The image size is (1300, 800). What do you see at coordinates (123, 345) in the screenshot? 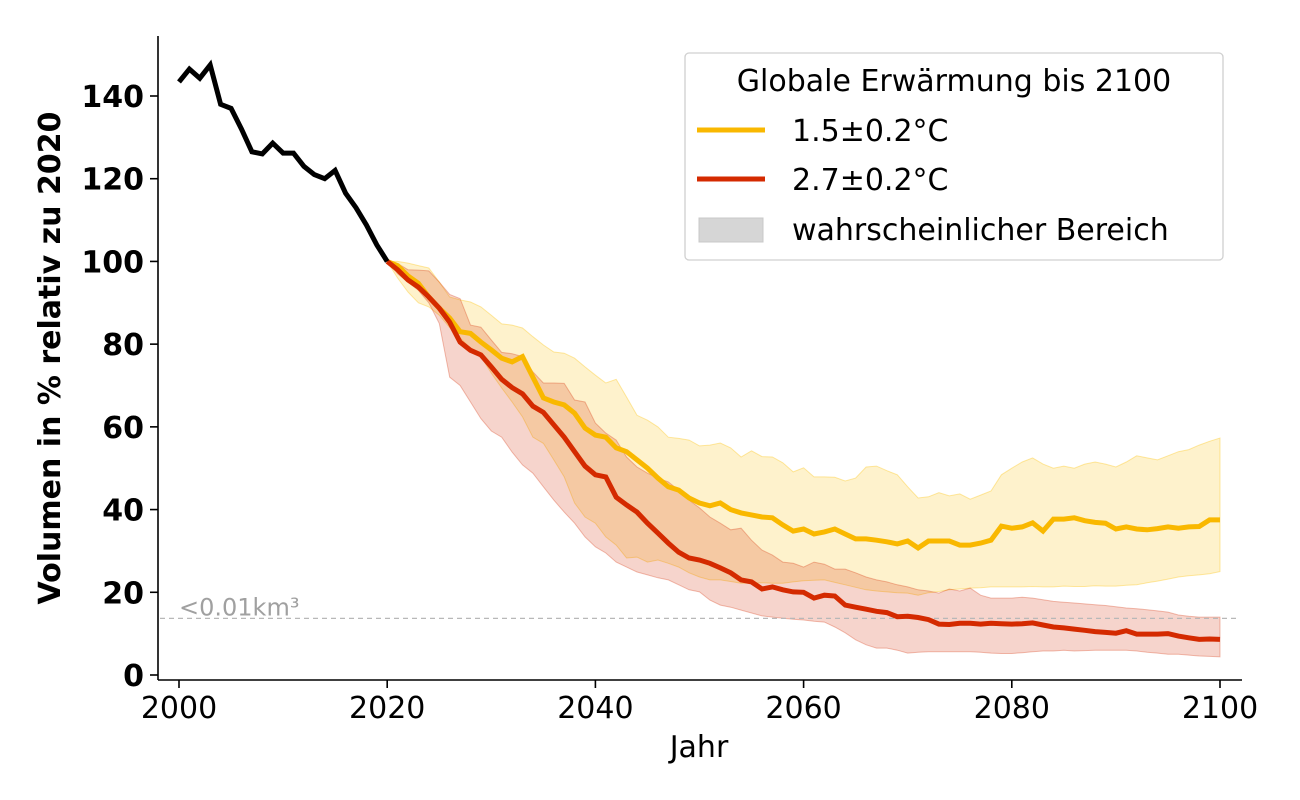
I see `y-tick-label: 80` at bounding box center [123, 345].